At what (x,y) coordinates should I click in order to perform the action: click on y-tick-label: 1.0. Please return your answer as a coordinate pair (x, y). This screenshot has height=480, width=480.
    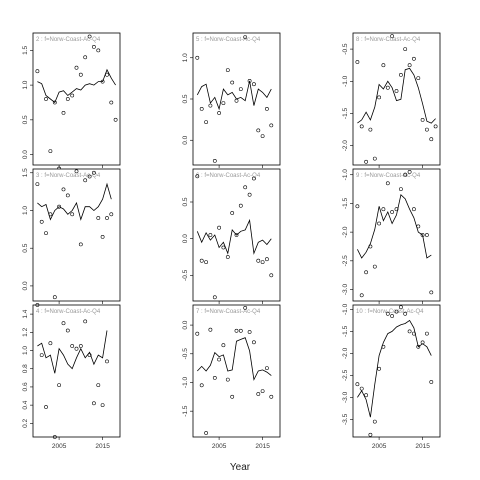
    Looking at the image, I should click on (25, 210).